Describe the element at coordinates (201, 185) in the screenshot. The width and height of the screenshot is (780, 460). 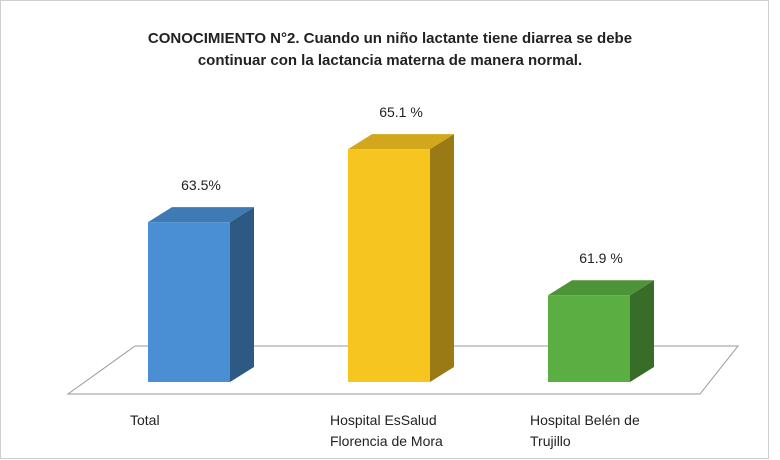
I see `data-label: 63.5%` at that location.